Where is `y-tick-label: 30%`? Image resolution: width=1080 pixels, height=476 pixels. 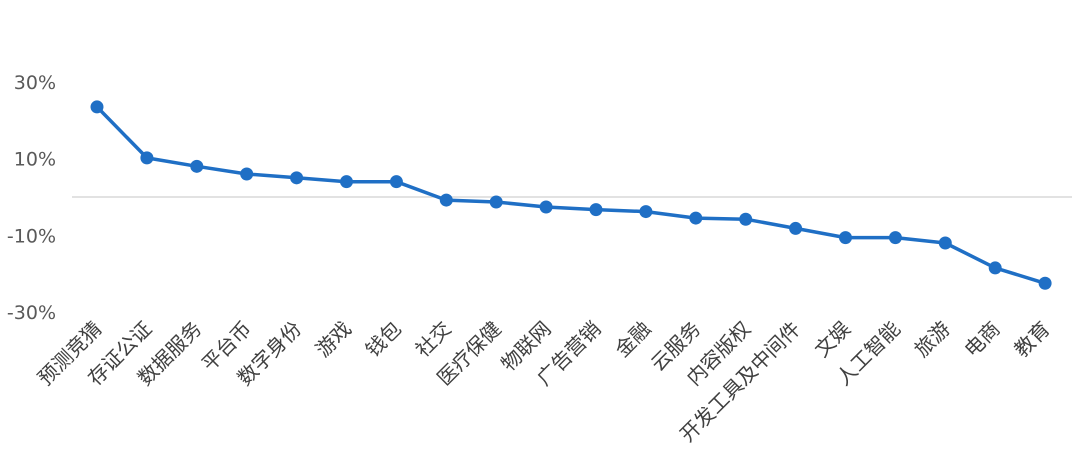 y-tick-label: 30% is located at coordinates (35, 83).